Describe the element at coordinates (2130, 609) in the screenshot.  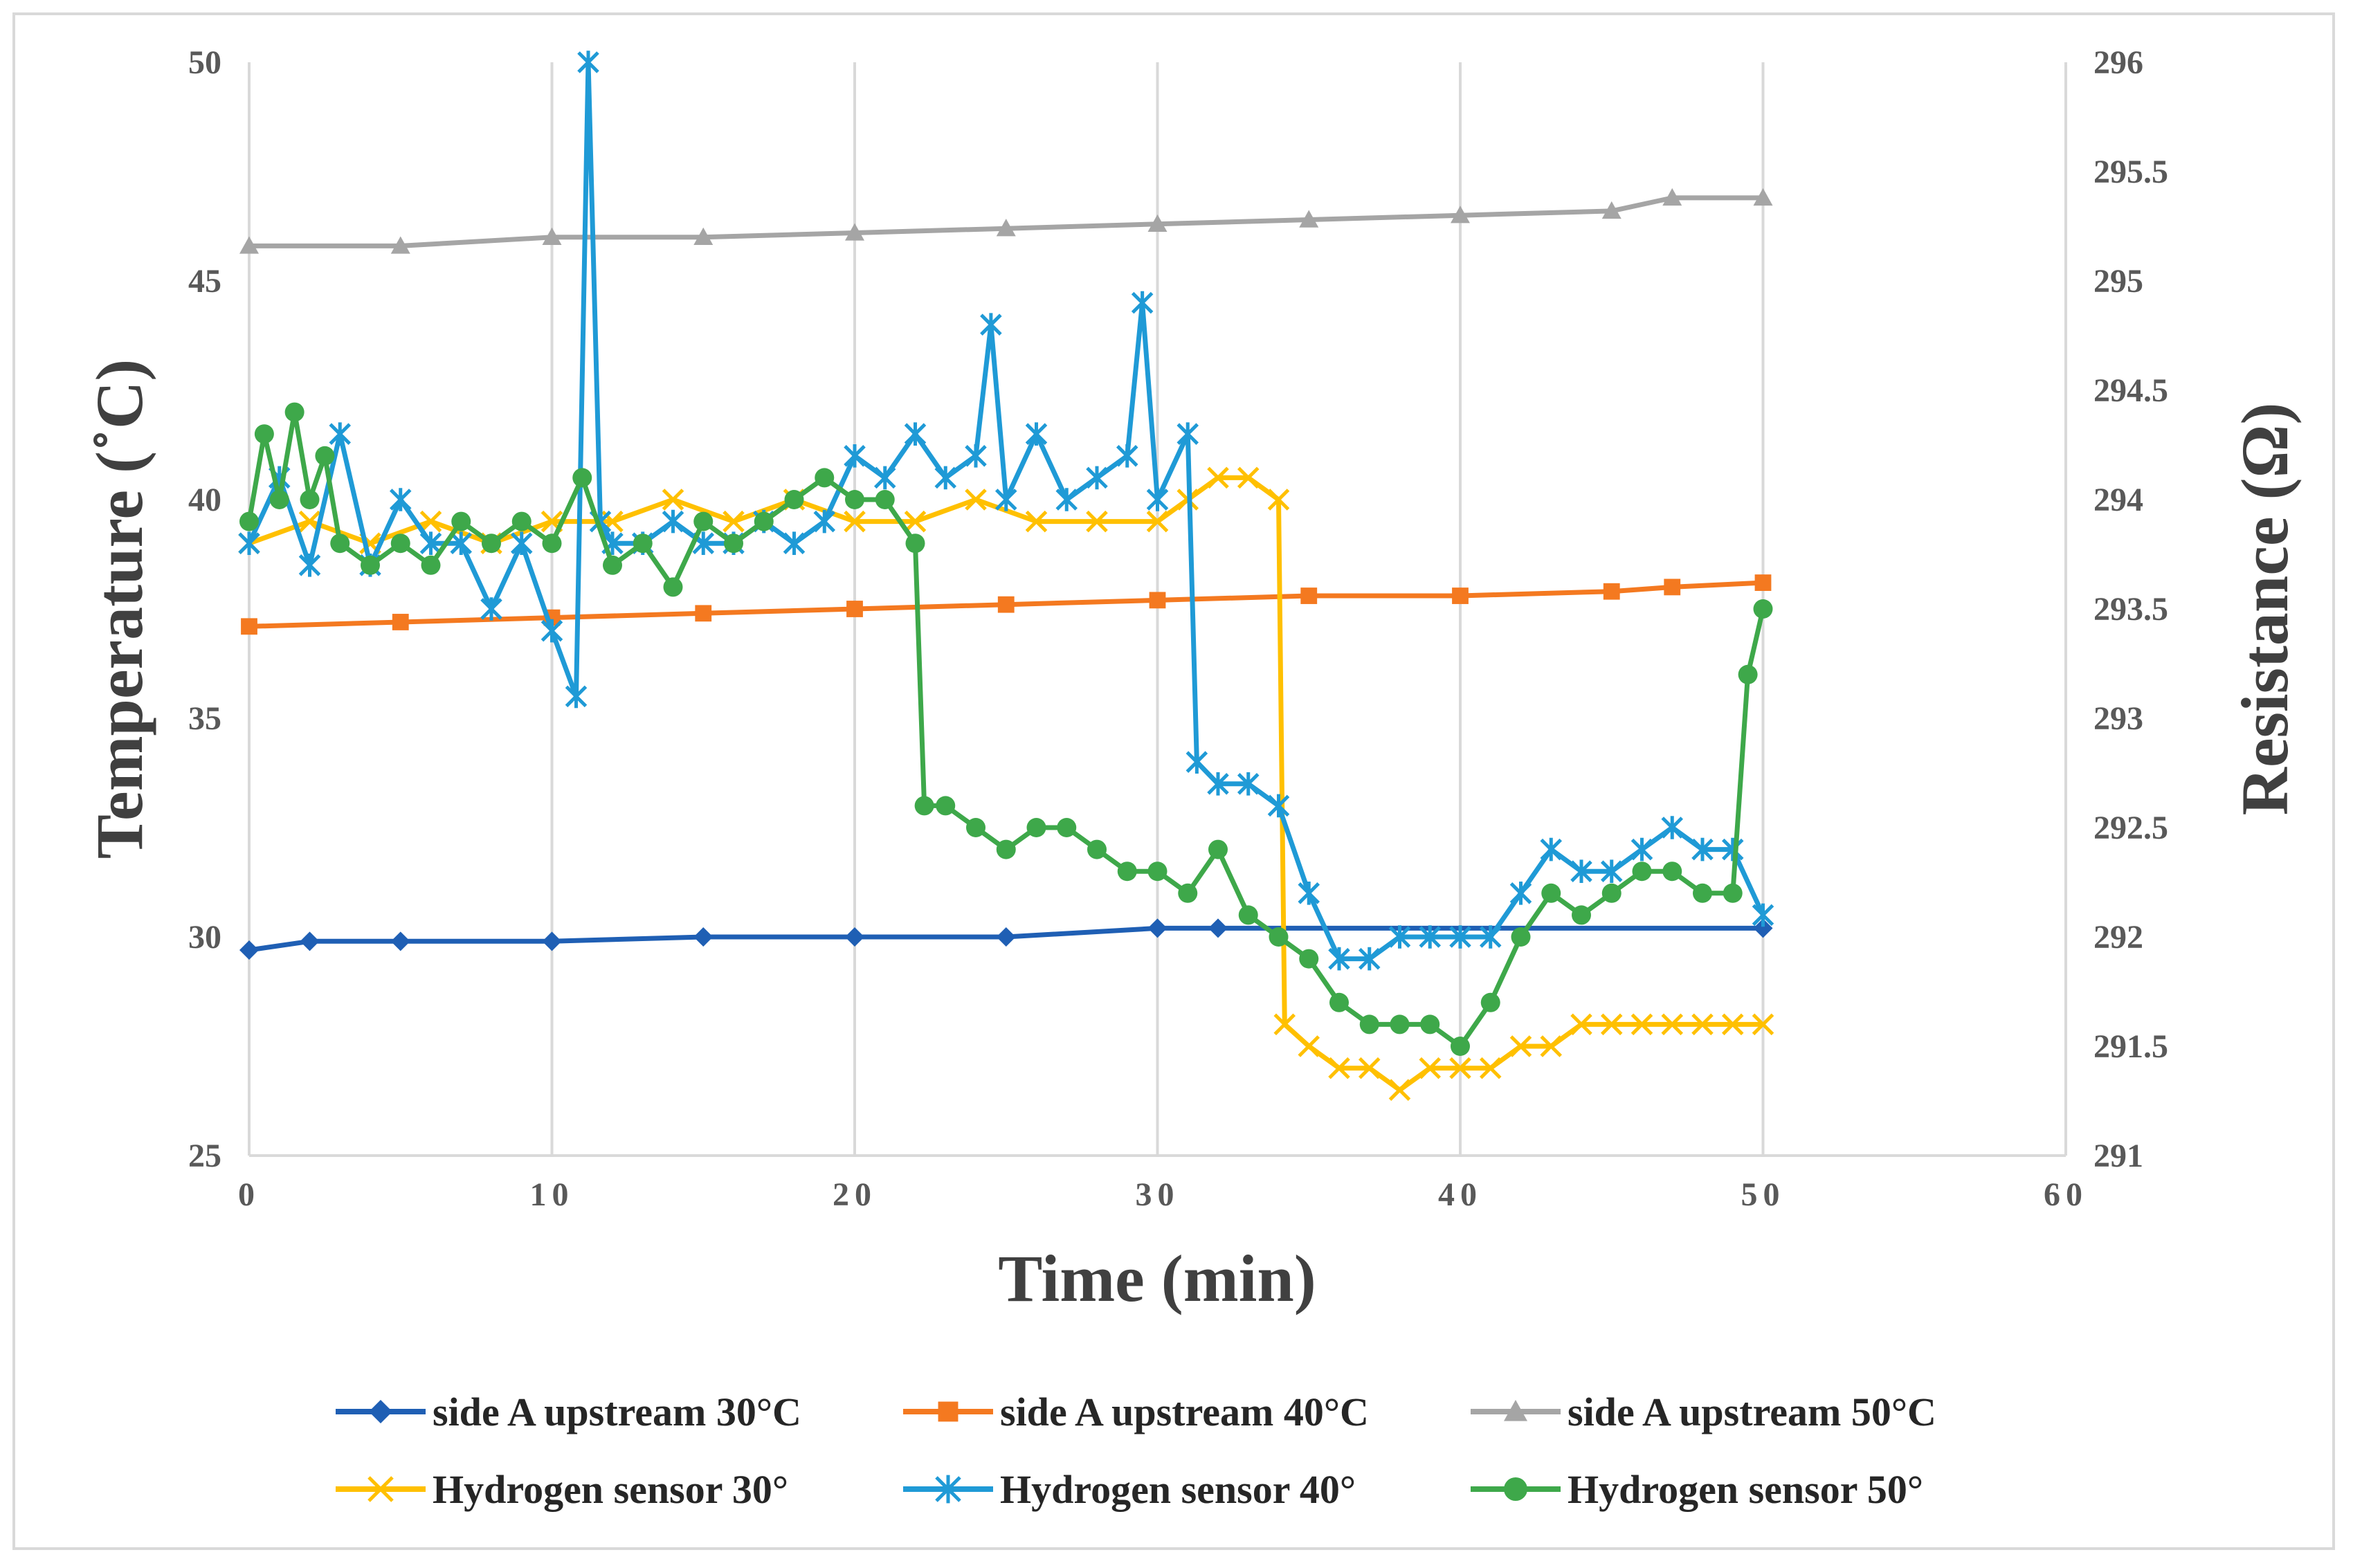
I see `y2-tick-label: 293.5` at that location.